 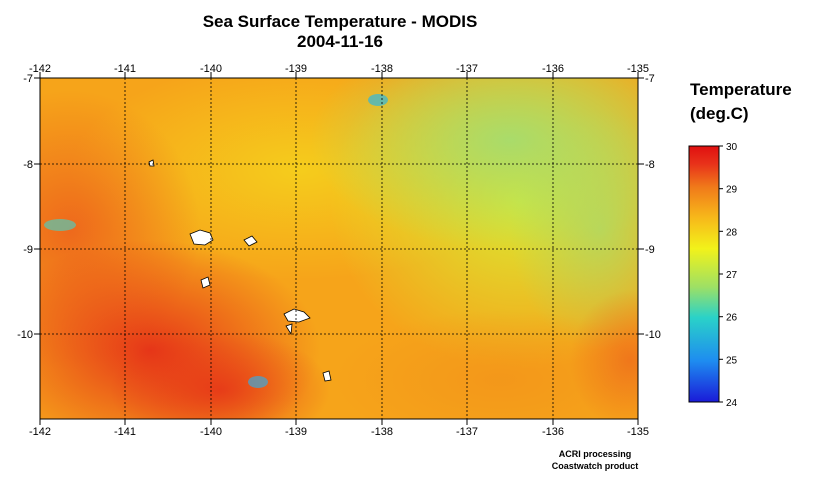 I want to click on colorbar-tick-label: 24, so click(x=732, y=403).